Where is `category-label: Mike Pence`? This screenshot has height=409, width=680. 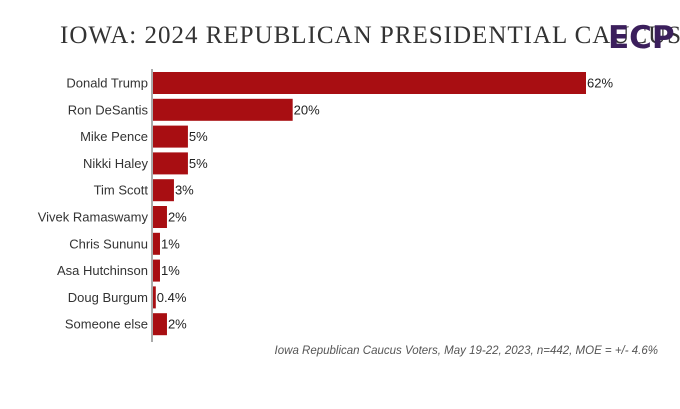 category-label: Mike Pence is located at coordinates (114, 136).